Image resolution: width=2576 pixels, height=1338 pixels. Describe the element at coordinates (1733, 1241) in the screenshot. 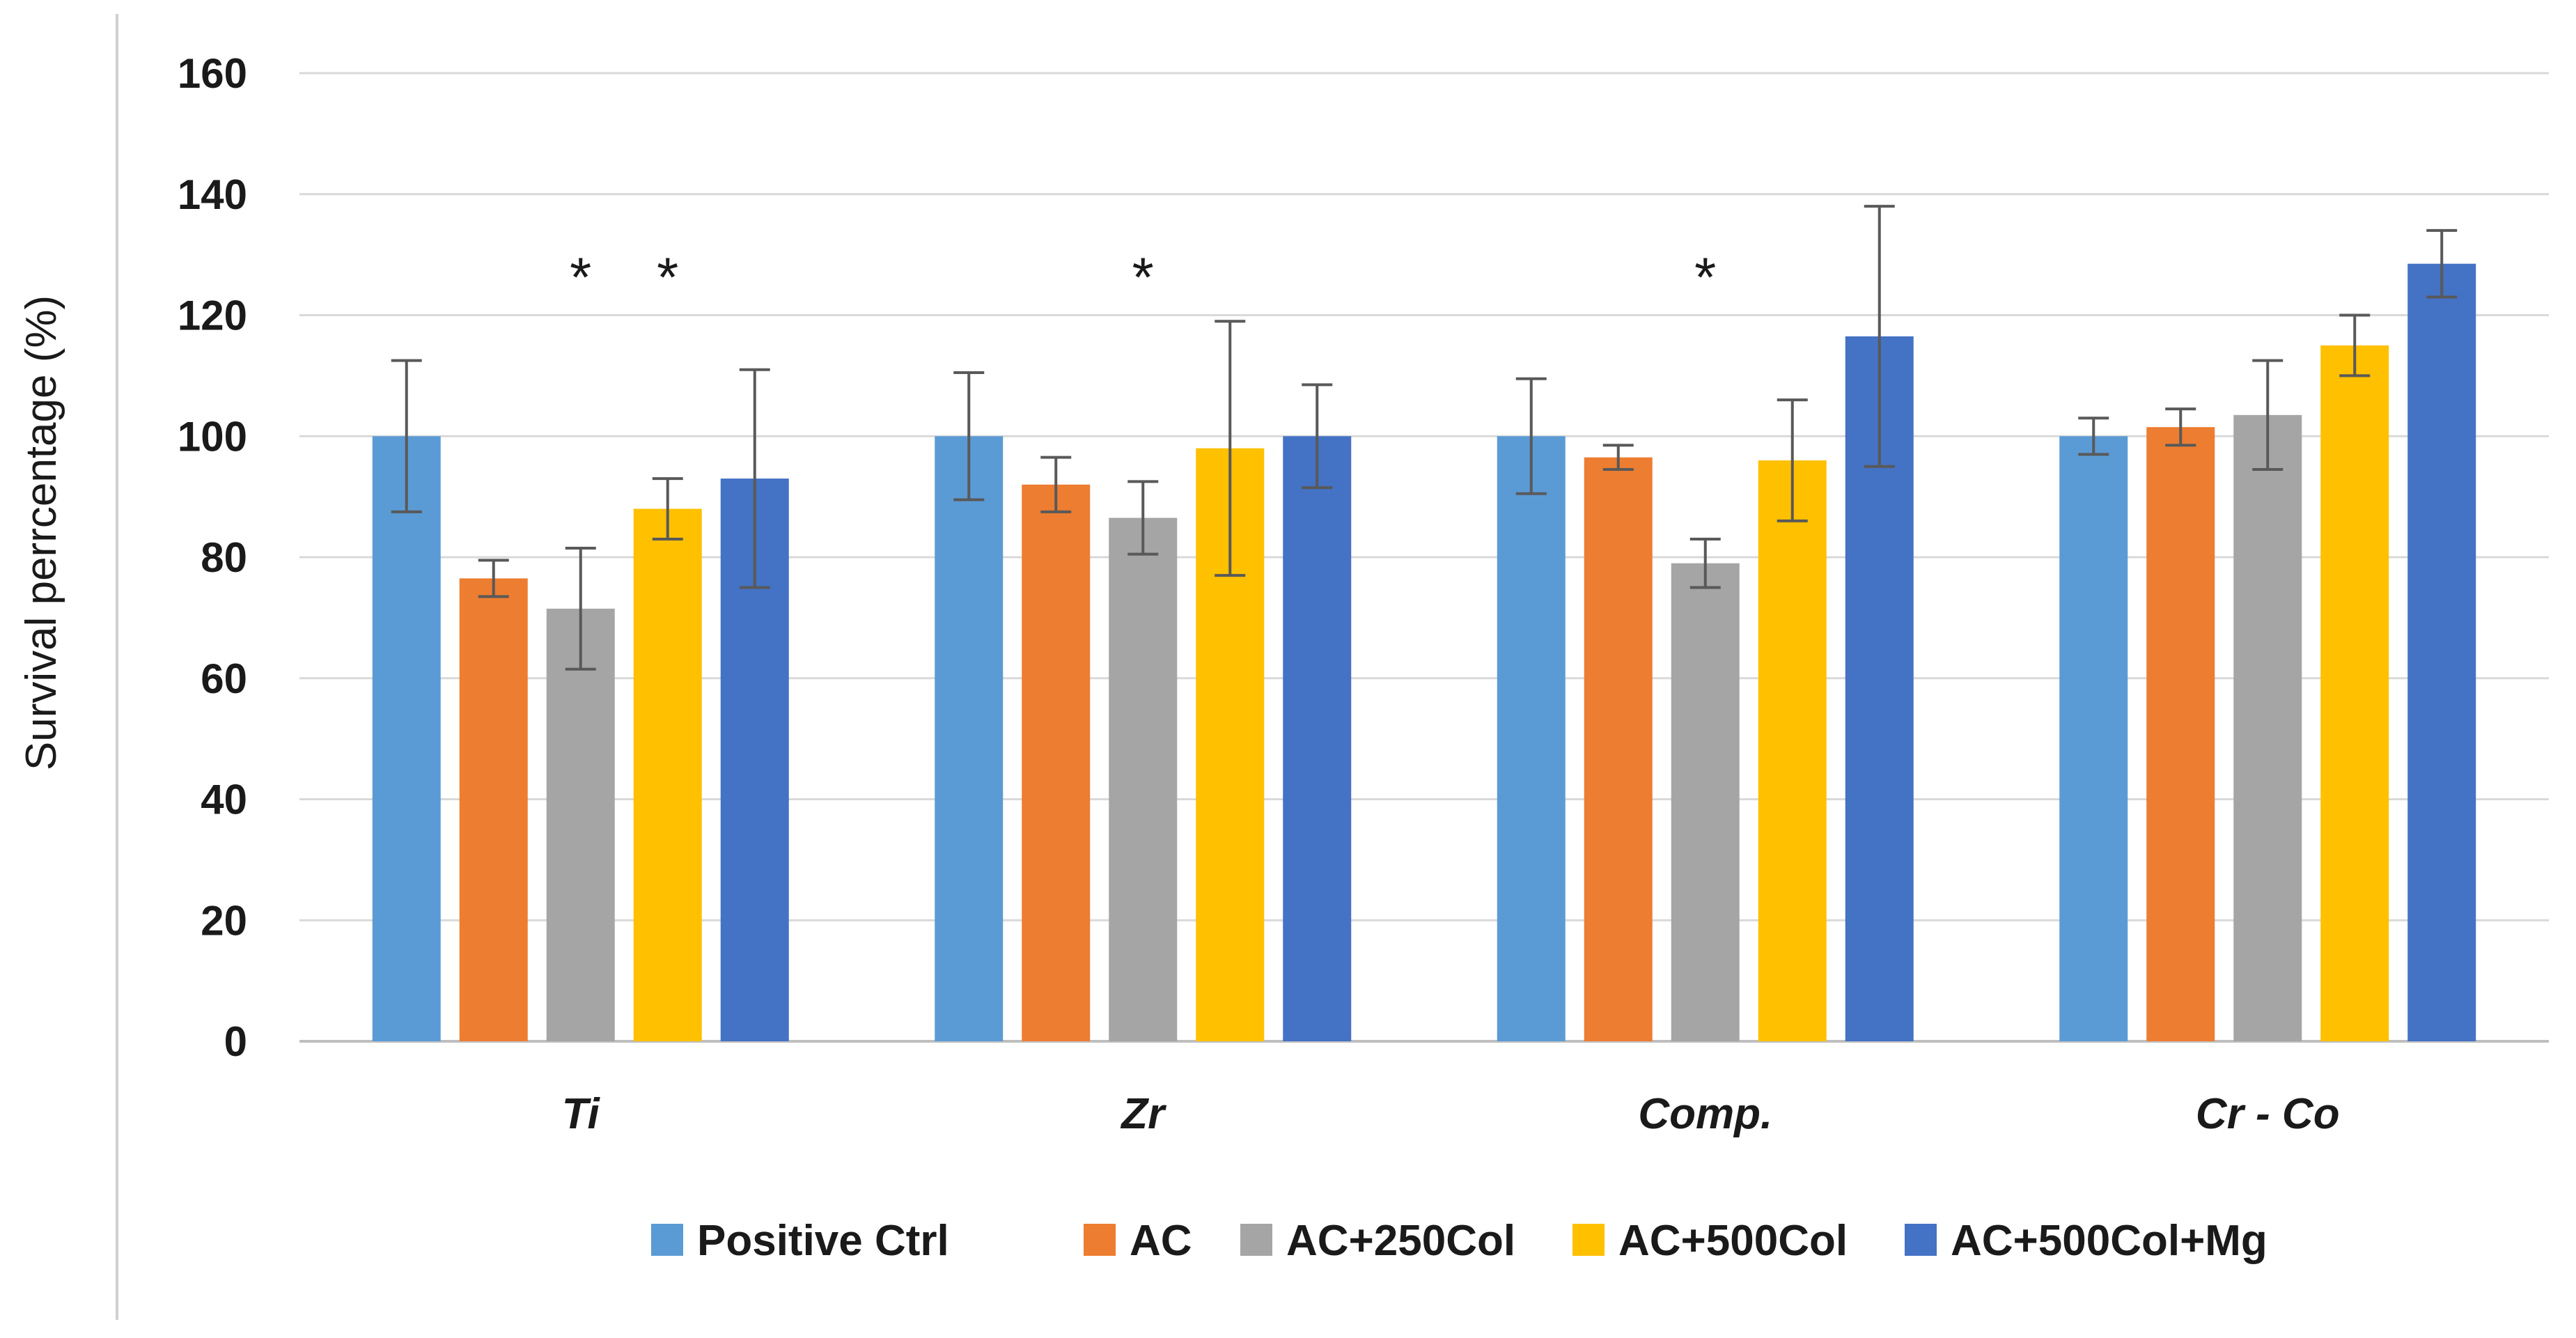

I see `legend-label: AC+500Col` at that location.